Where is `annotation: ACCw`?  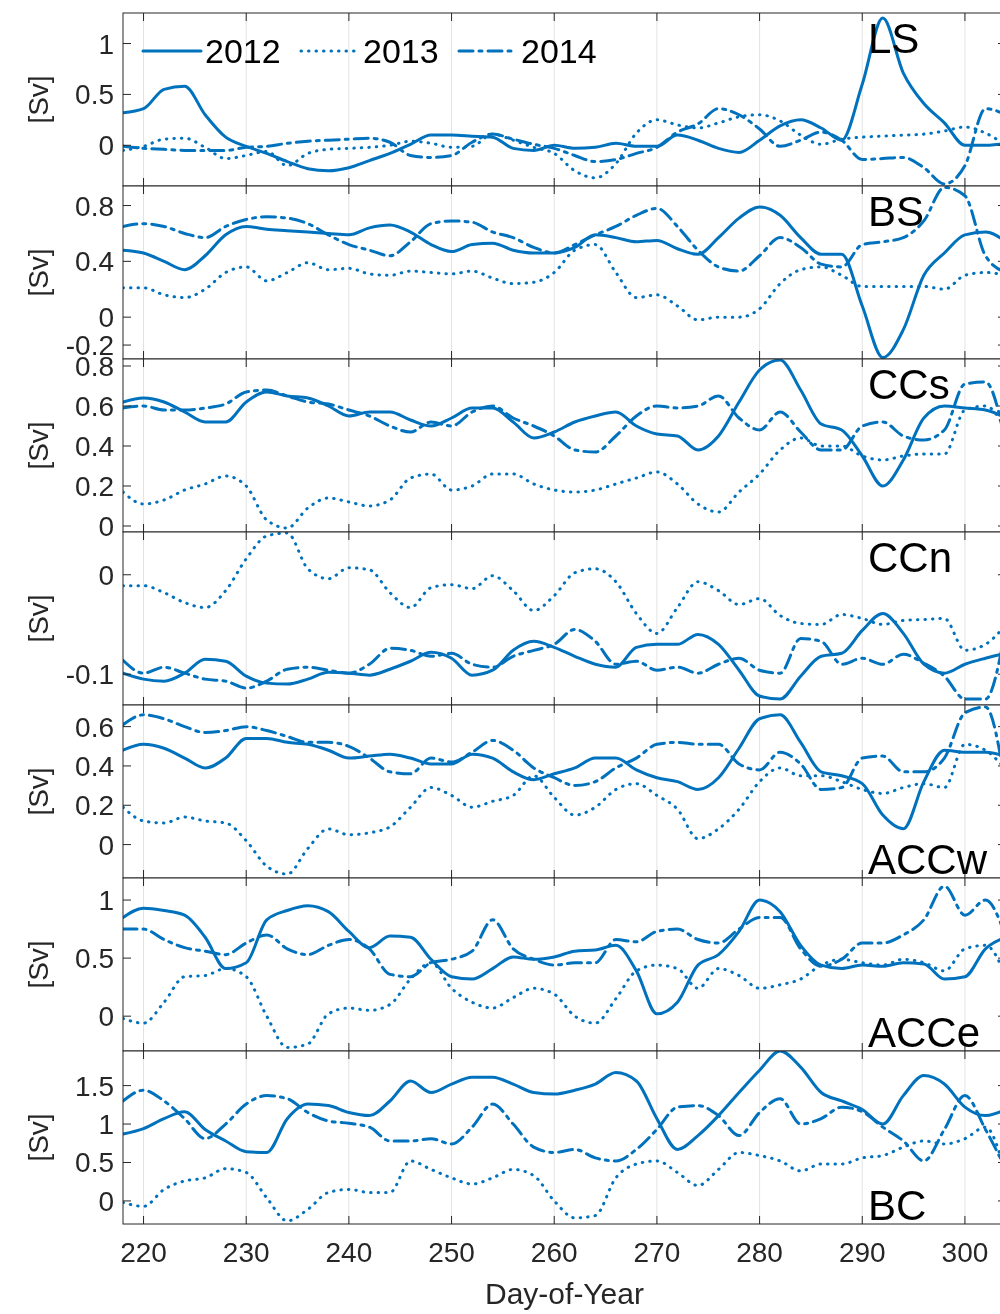
annotation: ACCw is located at coordinates (928, 859).